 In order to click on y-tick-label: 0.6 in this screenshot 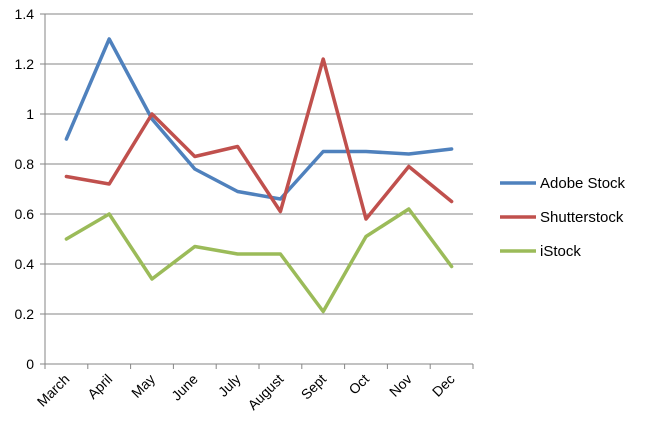, I will do `click(25, 214)`.